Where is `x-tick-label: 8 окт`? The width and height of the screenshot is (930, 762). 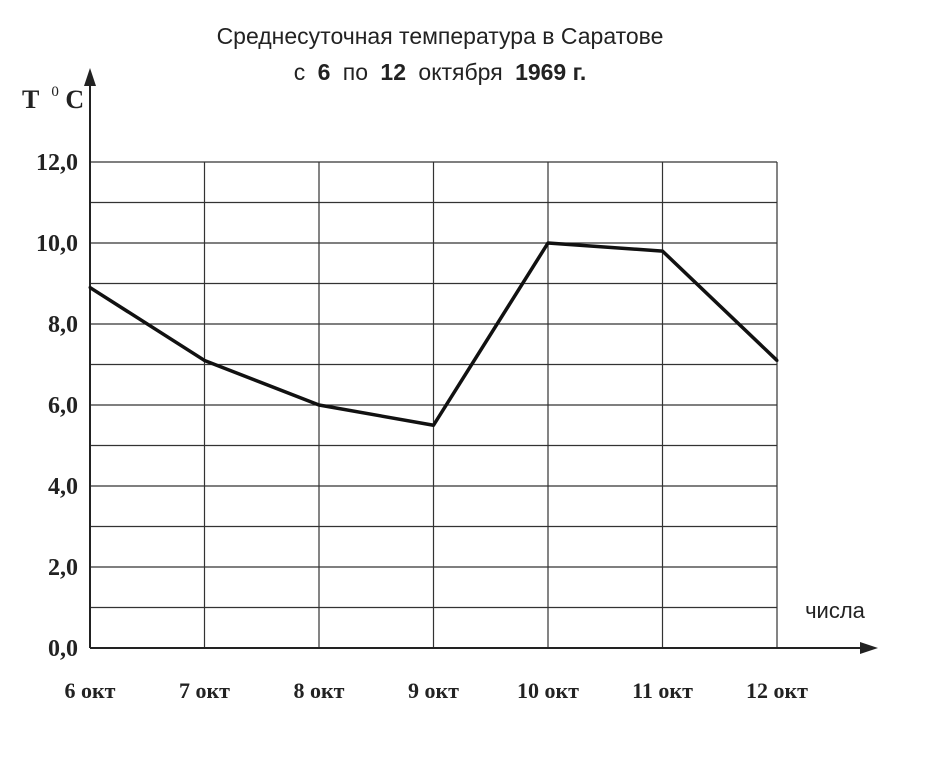
x-tick-label: 8 окт is located at coordinates (319, 690).